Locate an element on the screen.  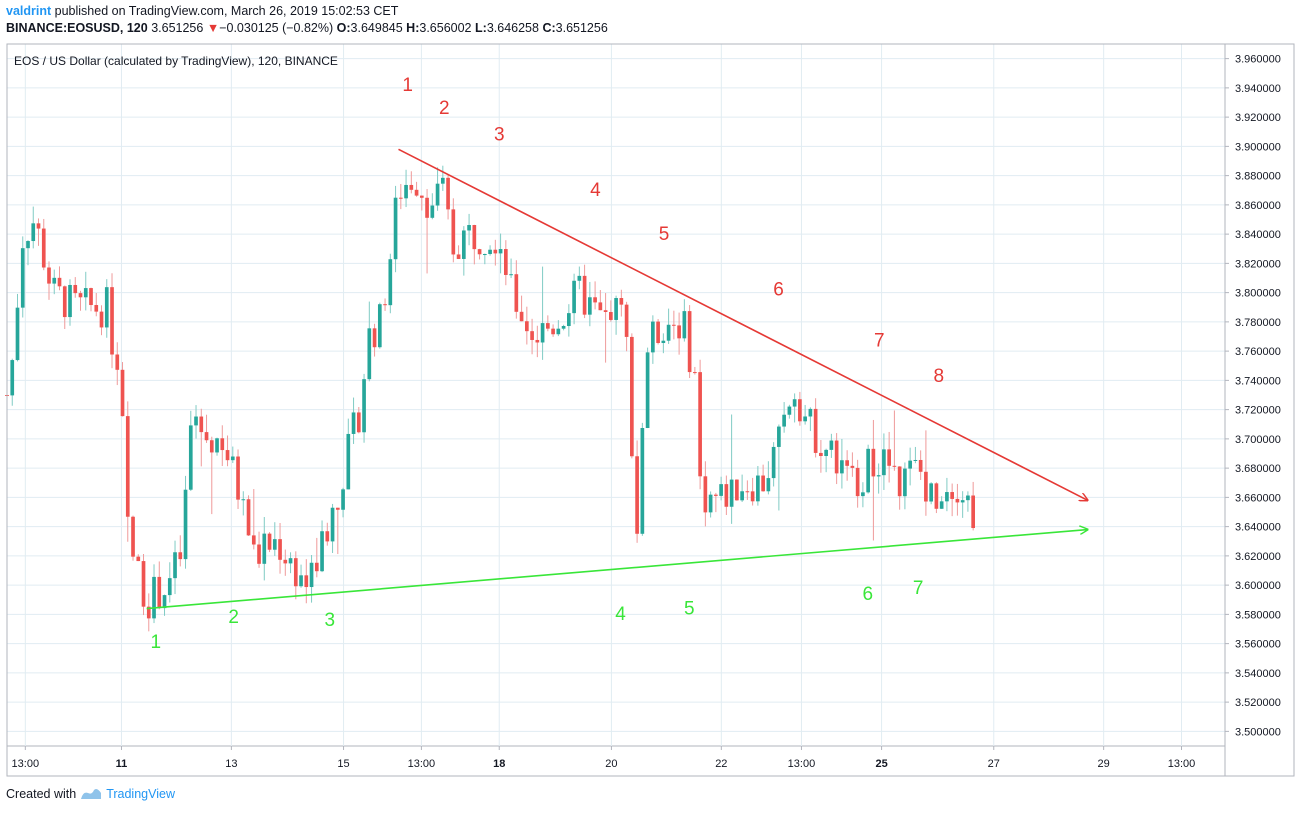
touch-point-label: 1 is located at coordinates (407, 85).